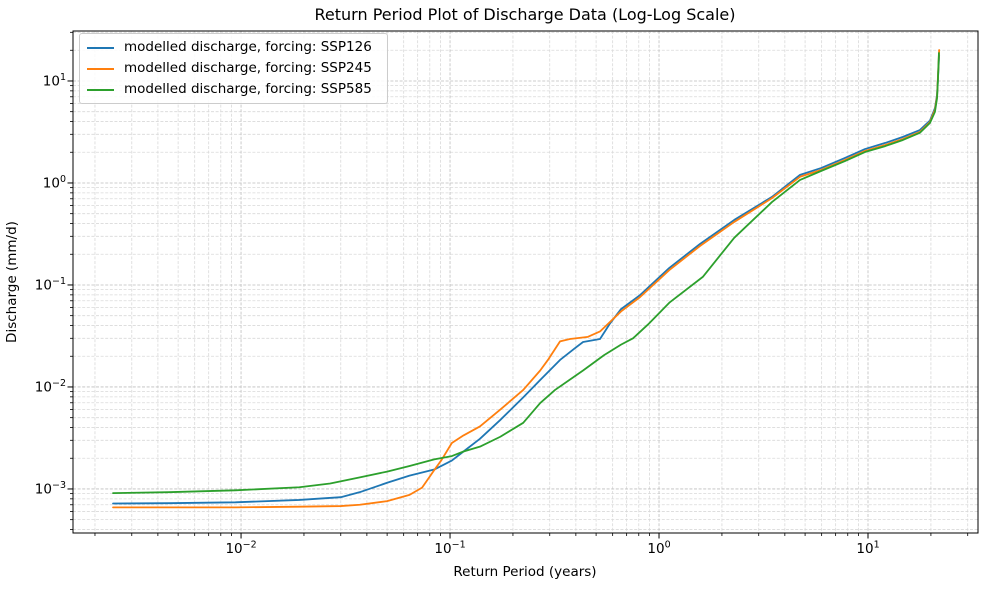  I want to click on y-tick-label: 10⁻¹, so click(50, 285).